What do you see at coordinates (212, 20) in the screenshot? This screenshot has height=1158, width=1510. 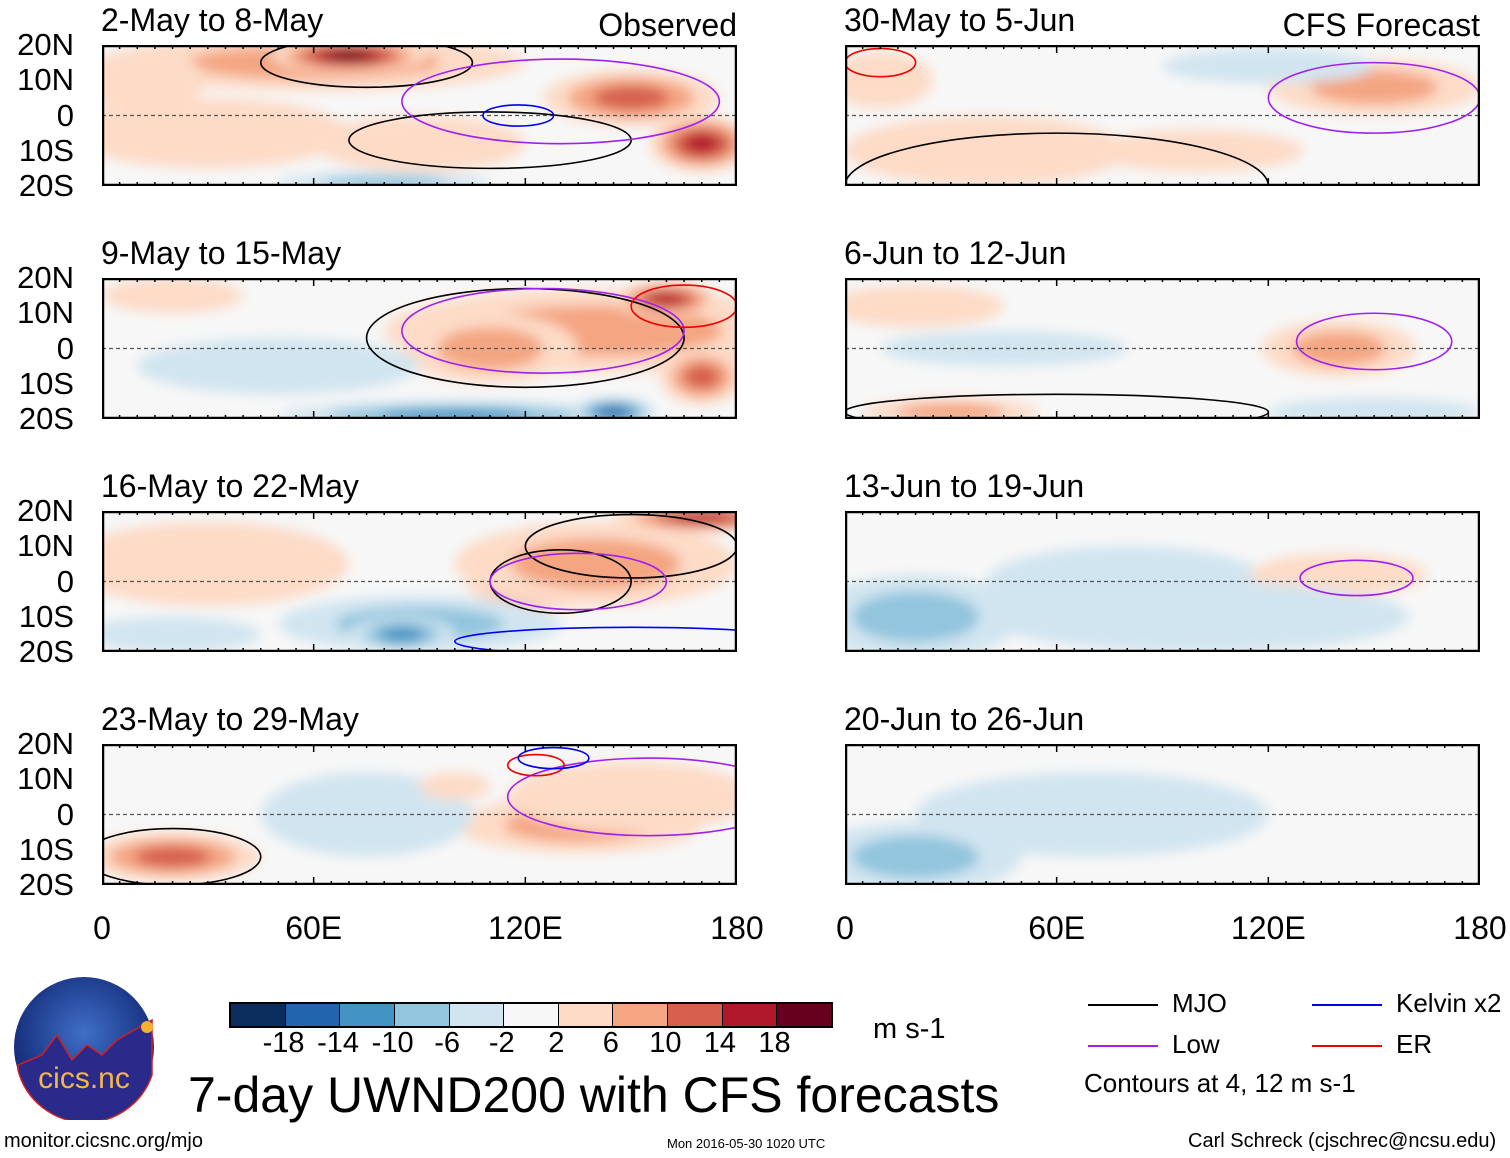 I see `panel-title: 2-May to 8-May` at bounding box center [212, 20].